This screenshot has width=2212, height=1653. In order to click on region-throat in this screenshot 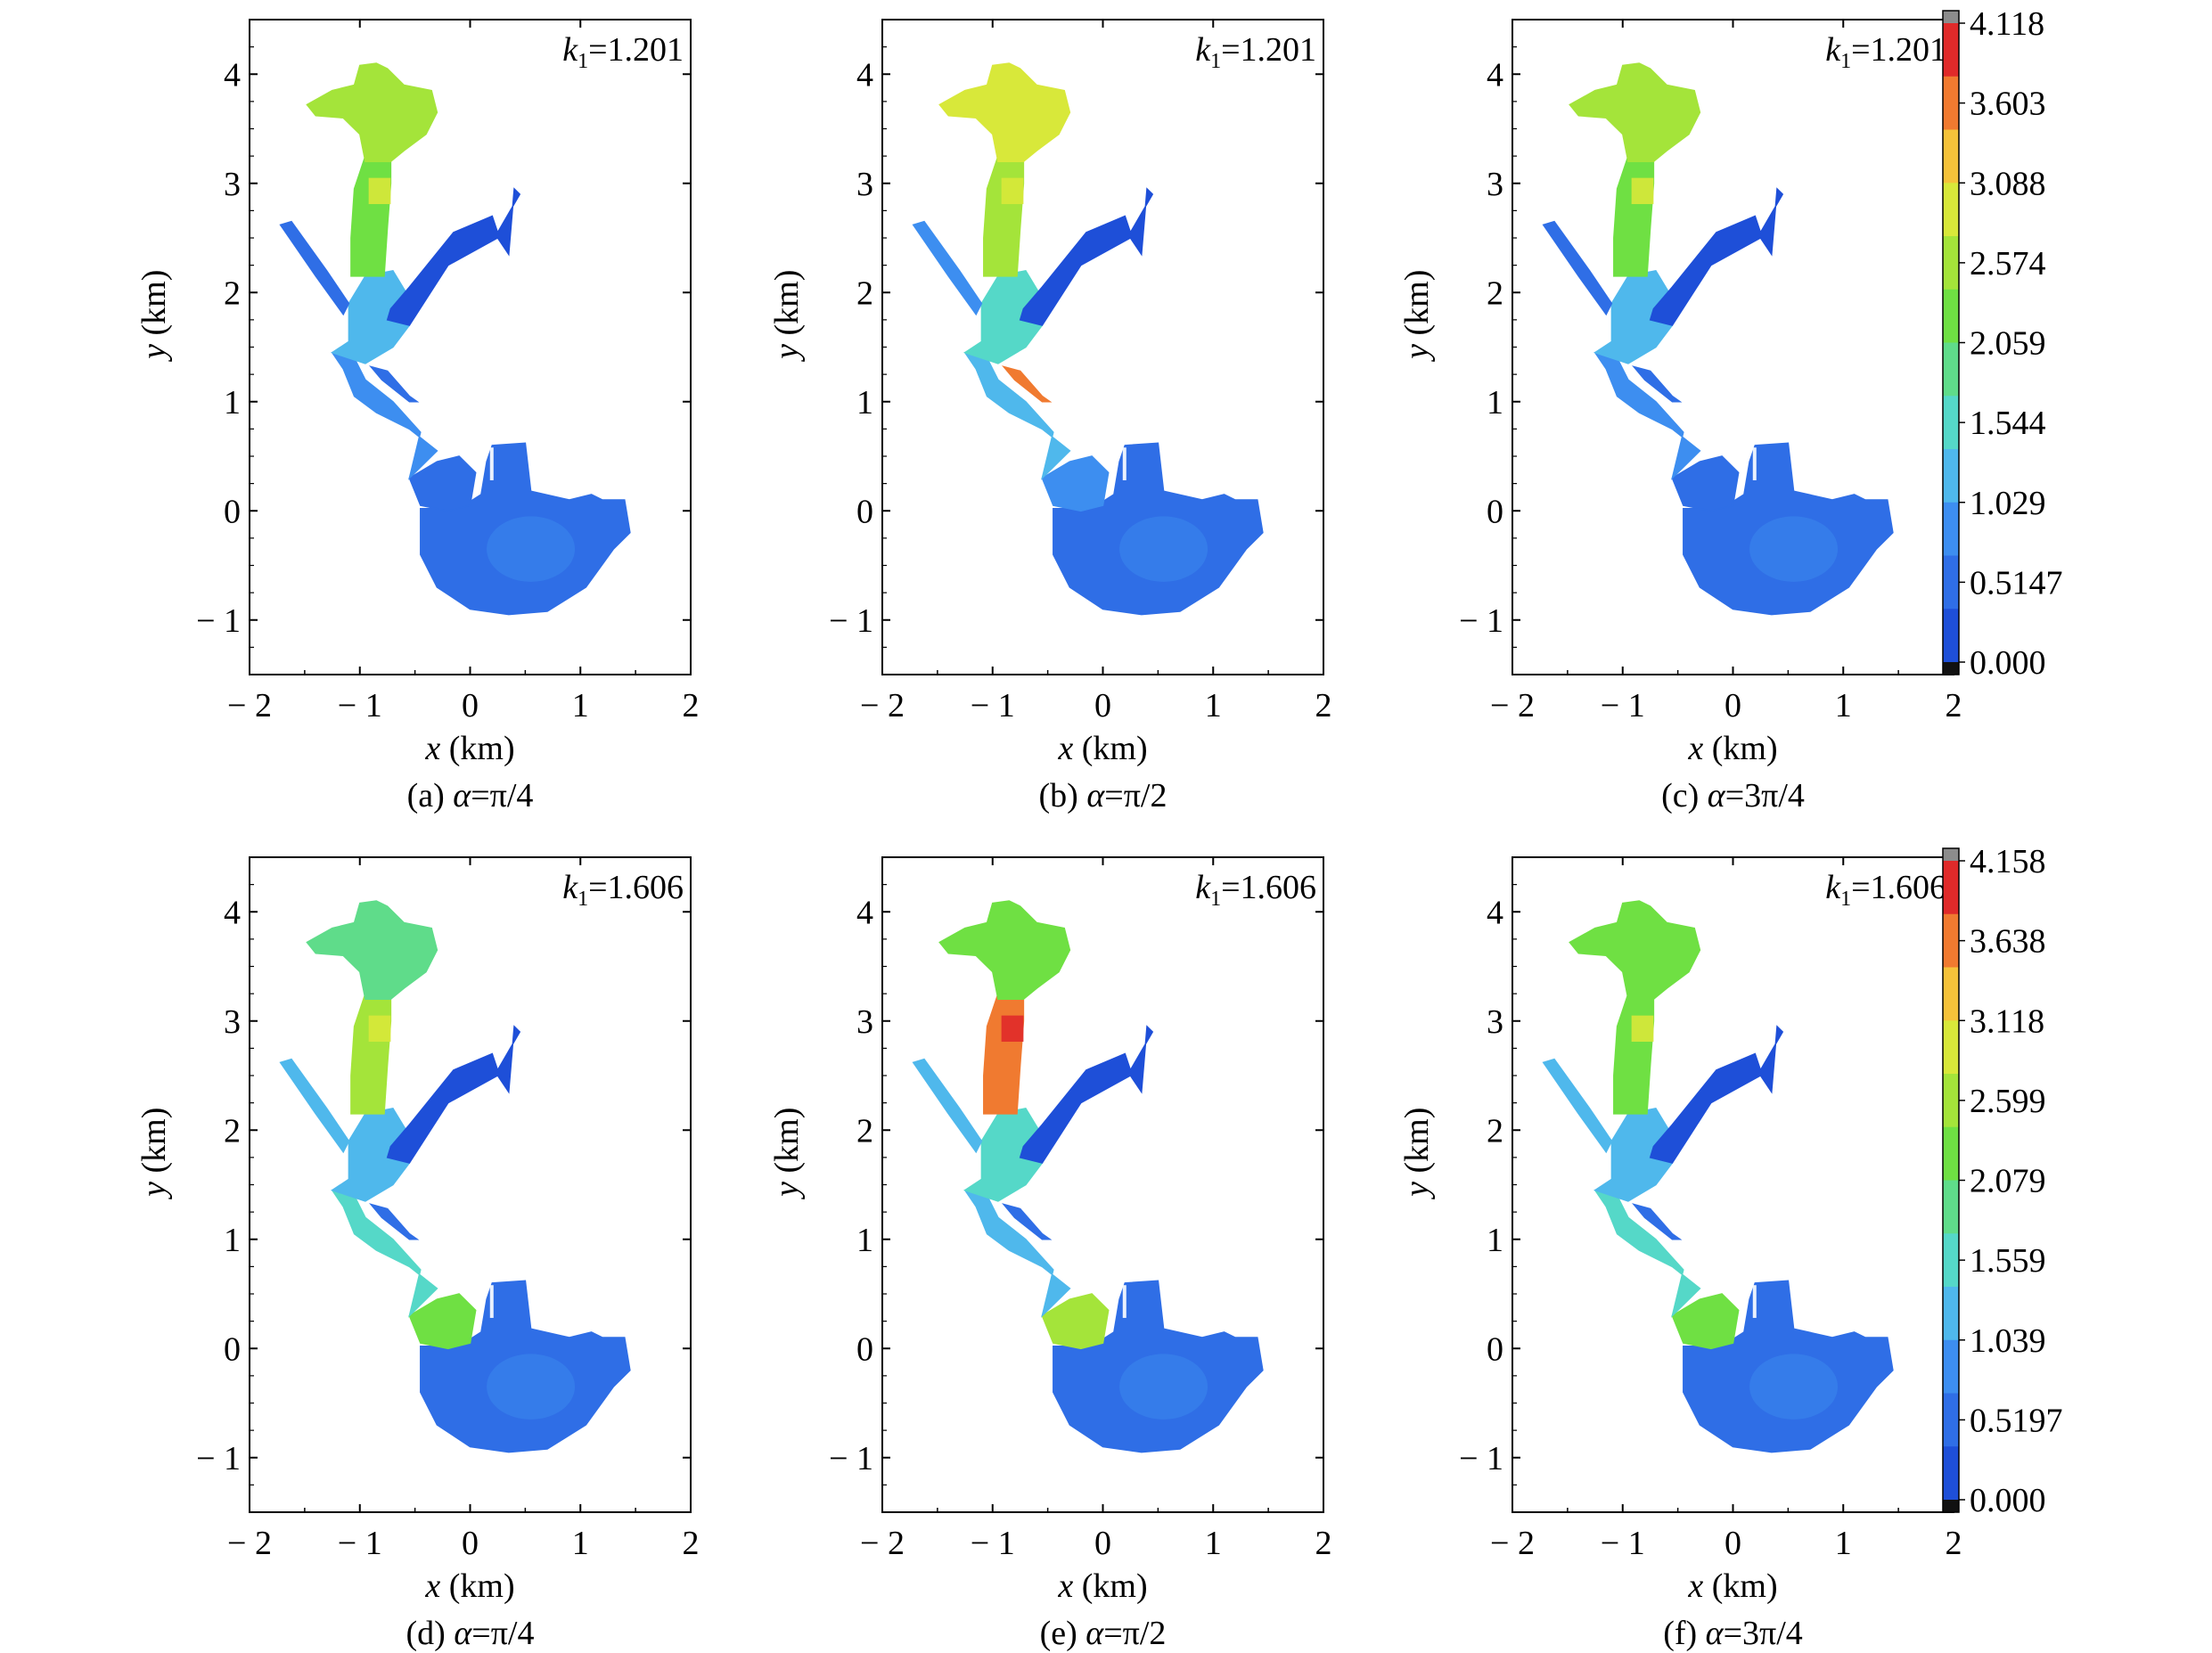, I will do `click(1003, 1154)`.